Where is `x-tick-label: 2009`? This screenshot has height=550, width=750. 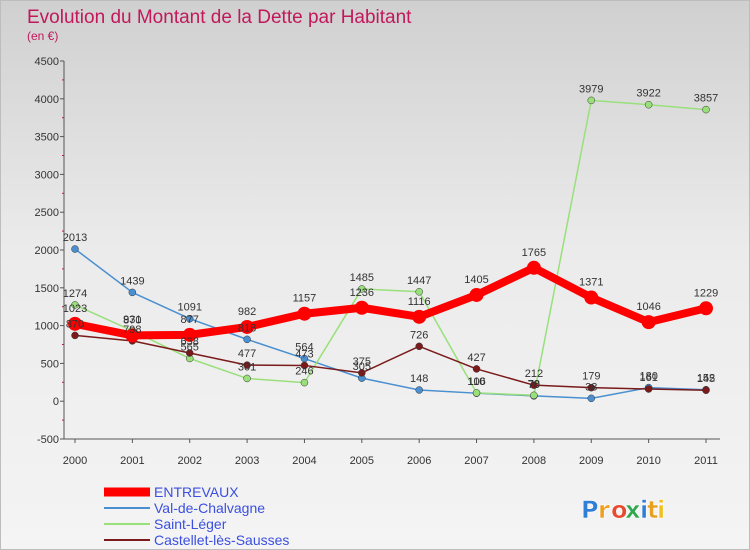
x-tick-label: 2009 is located at coordinates (591, 461).